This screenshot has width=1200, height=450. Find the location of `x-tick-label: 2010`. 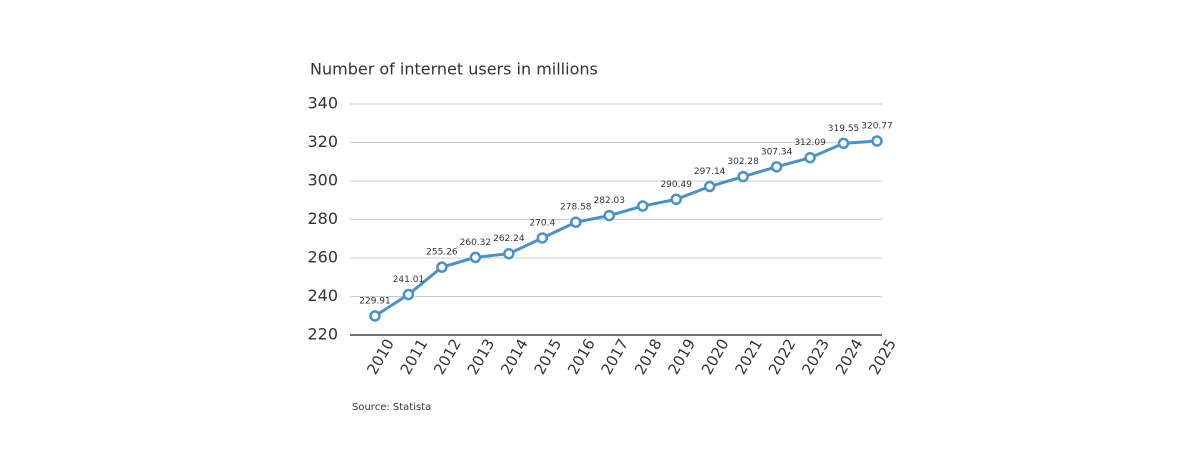

x-tick-label: 2010 is located at coordinates (380, 357).